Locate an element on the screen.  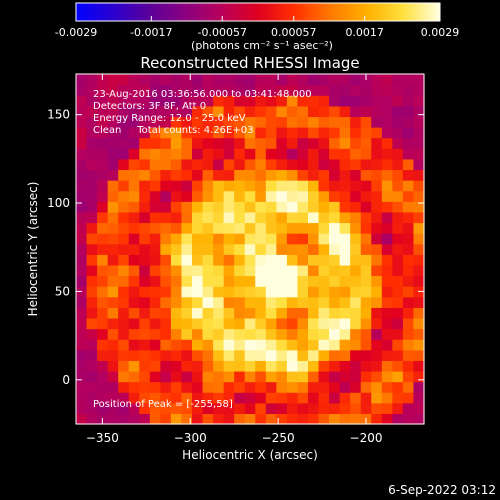
annotation-energy-range: Energy Range: 12.0 - 25.0 keV is located at coordinates (169, 118).